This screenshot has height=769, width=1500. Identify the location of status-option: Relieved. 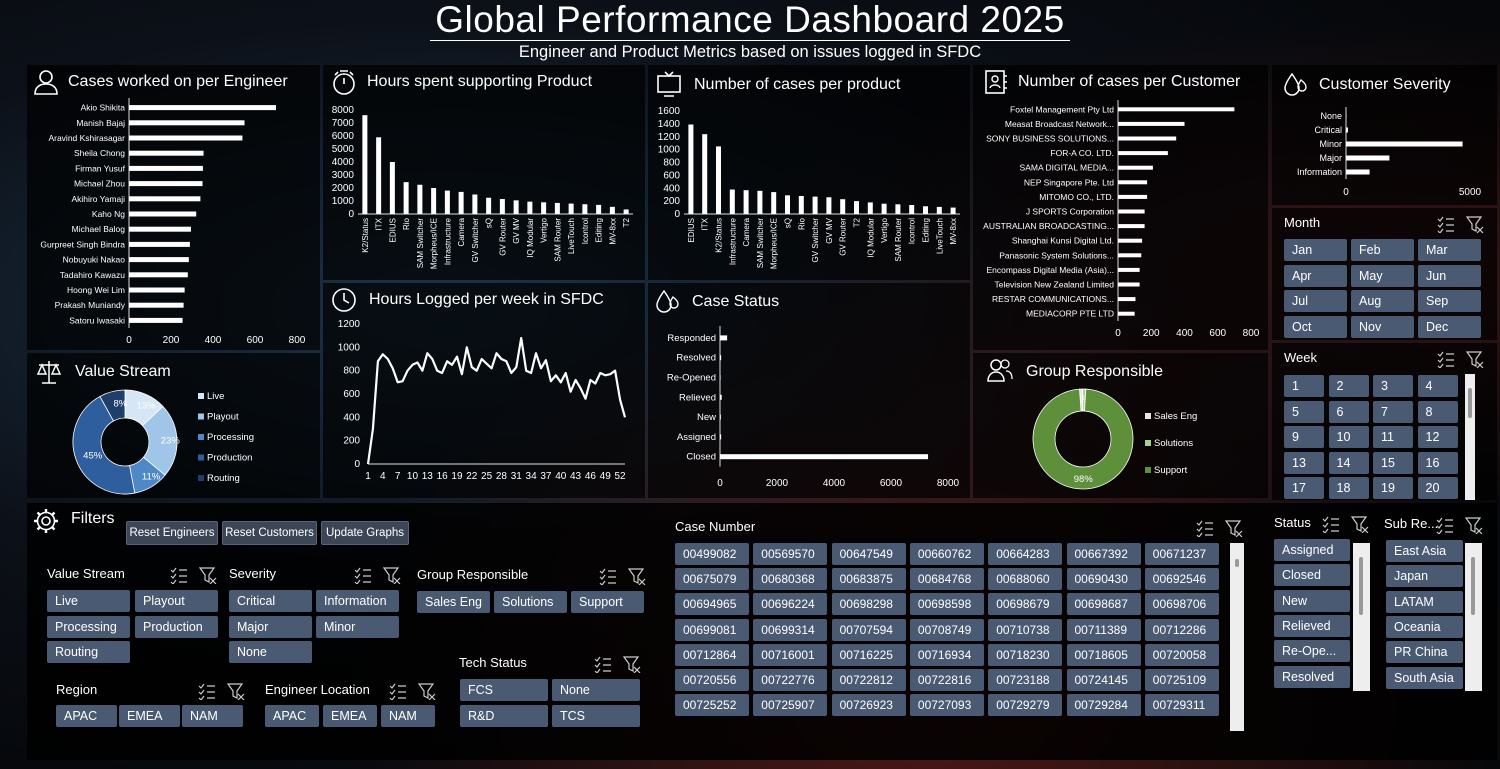
(1312, 625).